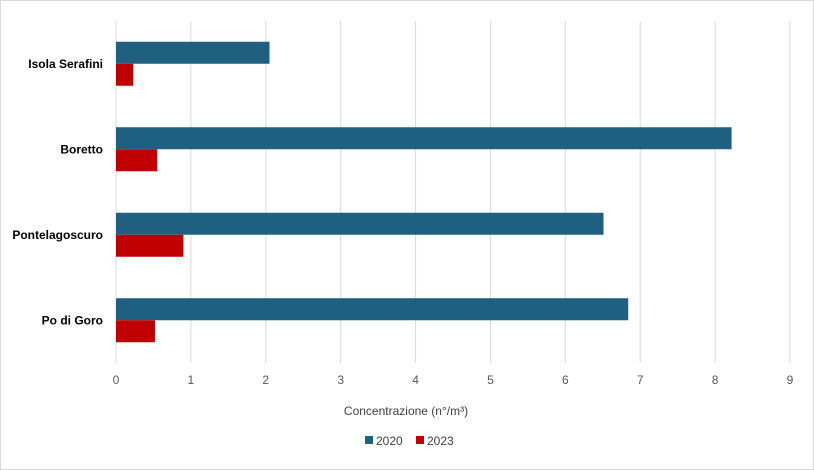  I want to click on legend-label-2023: 2023, so click(440, 441).